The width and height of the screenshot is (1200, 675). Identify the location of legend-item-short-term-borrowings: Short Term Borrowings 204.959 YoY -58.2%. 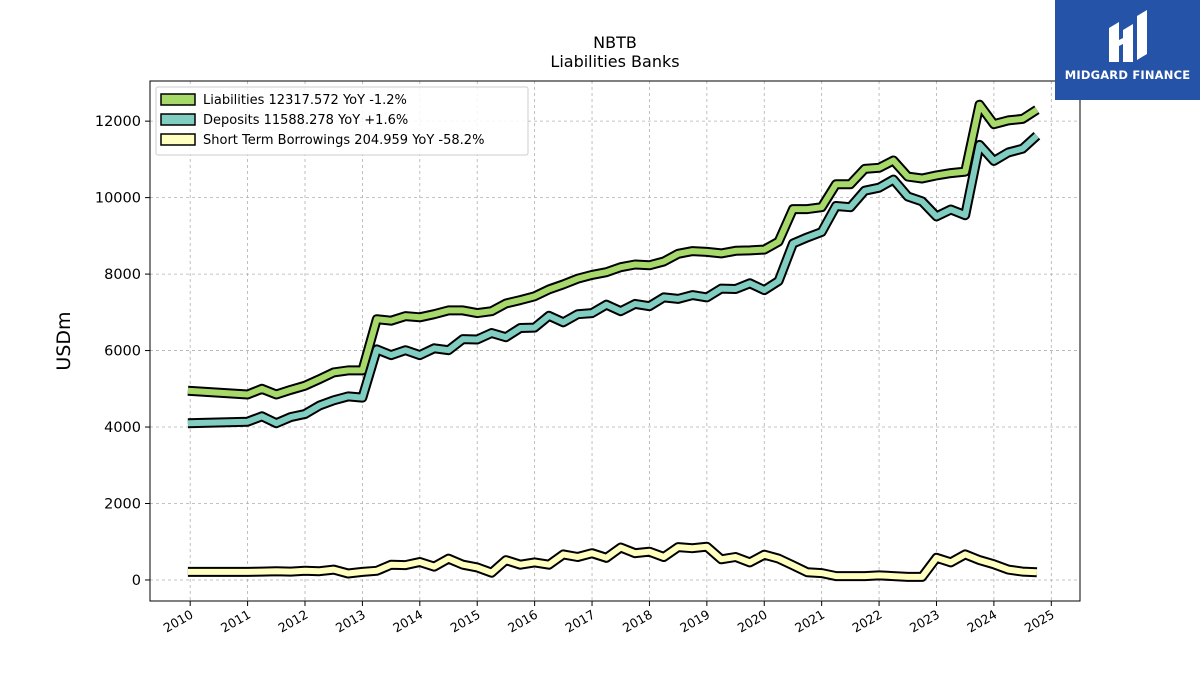
(322, 140).